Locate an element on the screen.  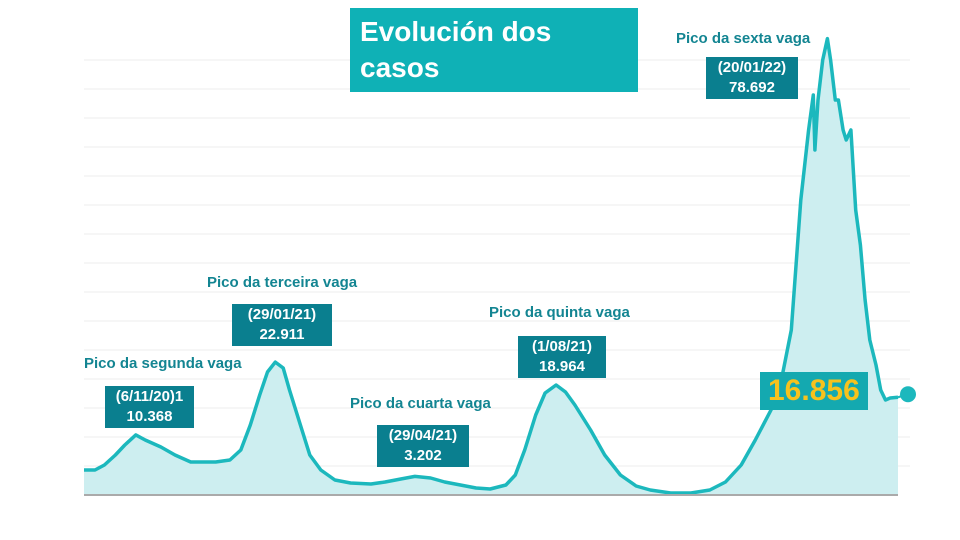
annotation-box-4: (29/04/21) 3.202 is located at coordinates (423, 446).